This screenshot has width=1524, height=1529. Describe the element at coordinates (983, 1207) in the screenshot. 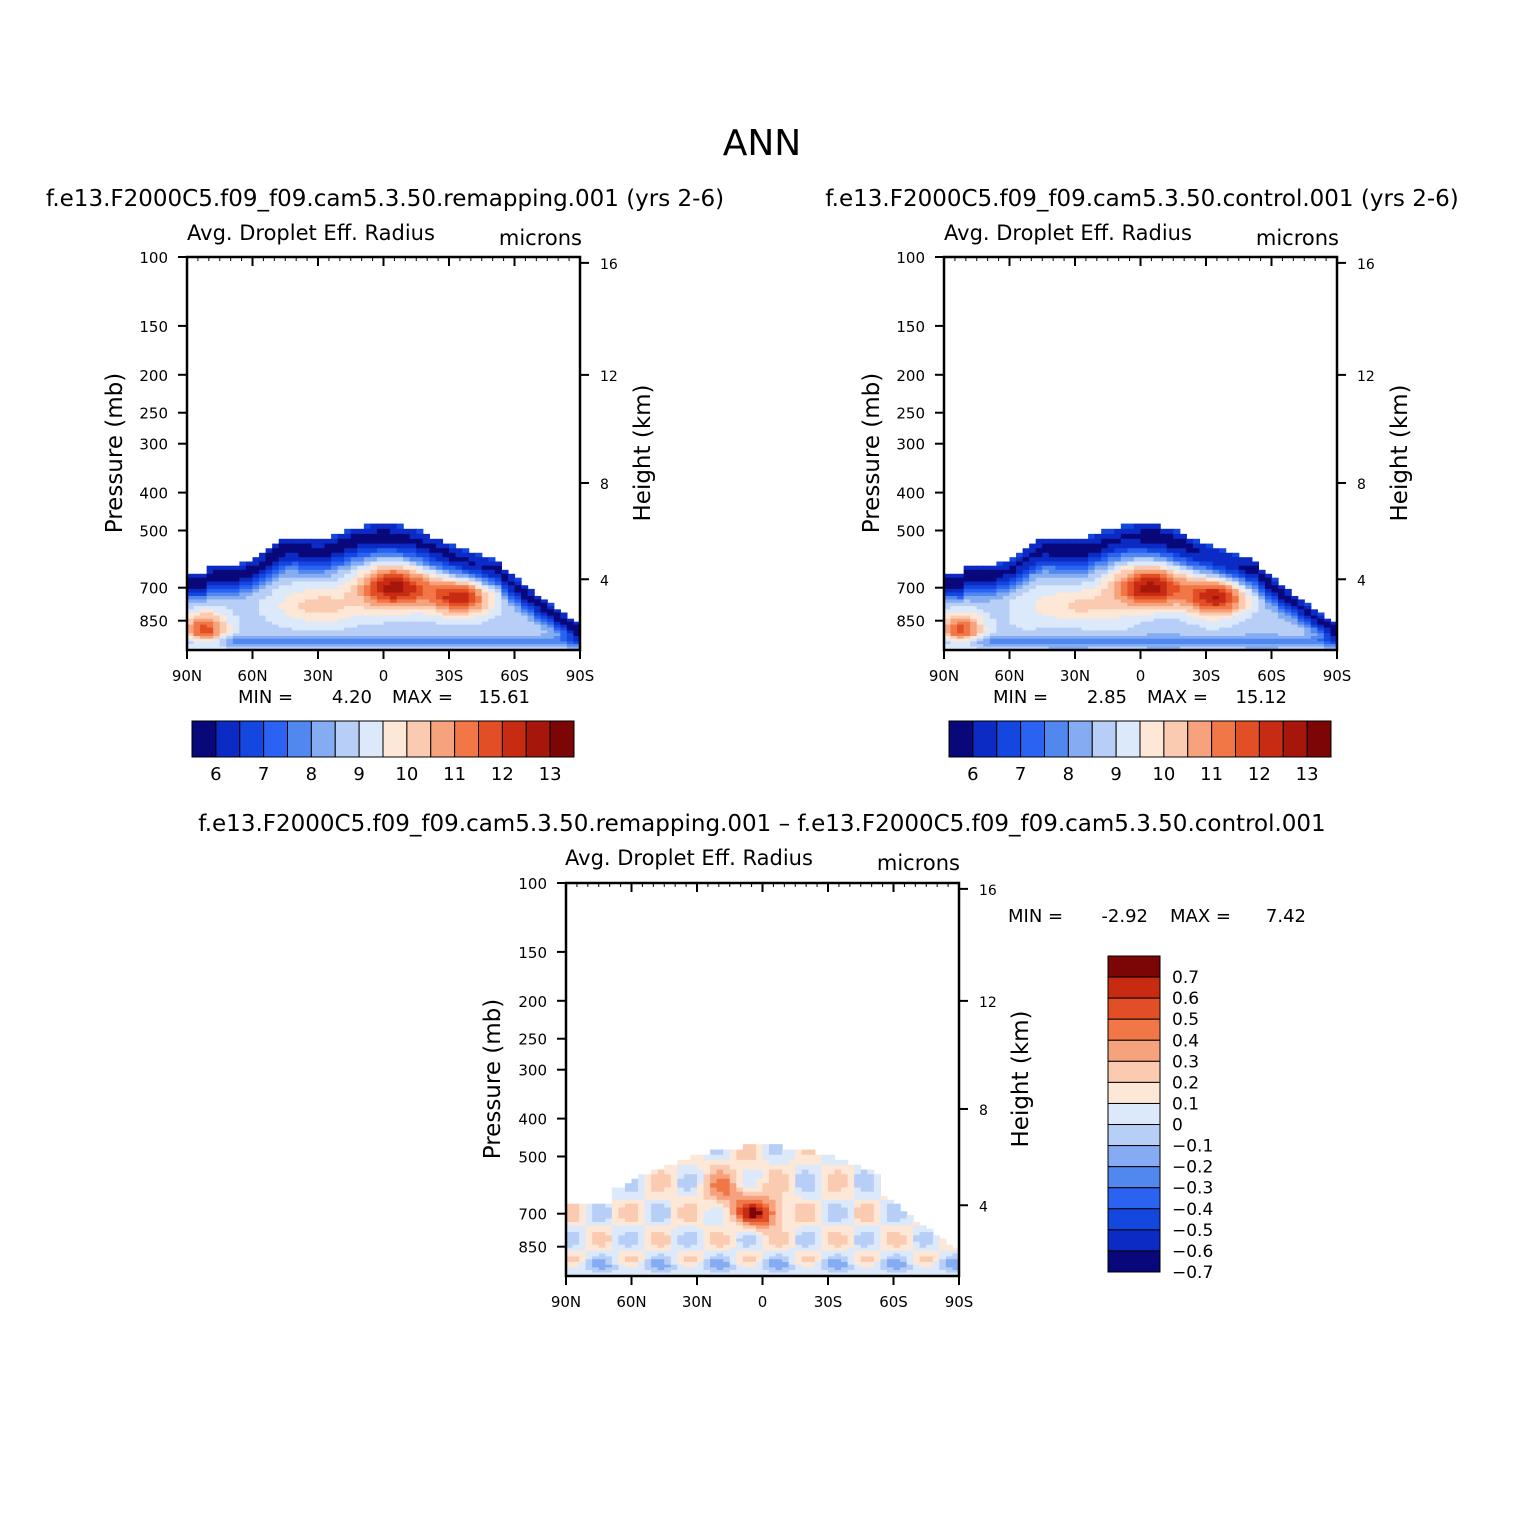

I see `y-right-tick-label: 4` at that location.